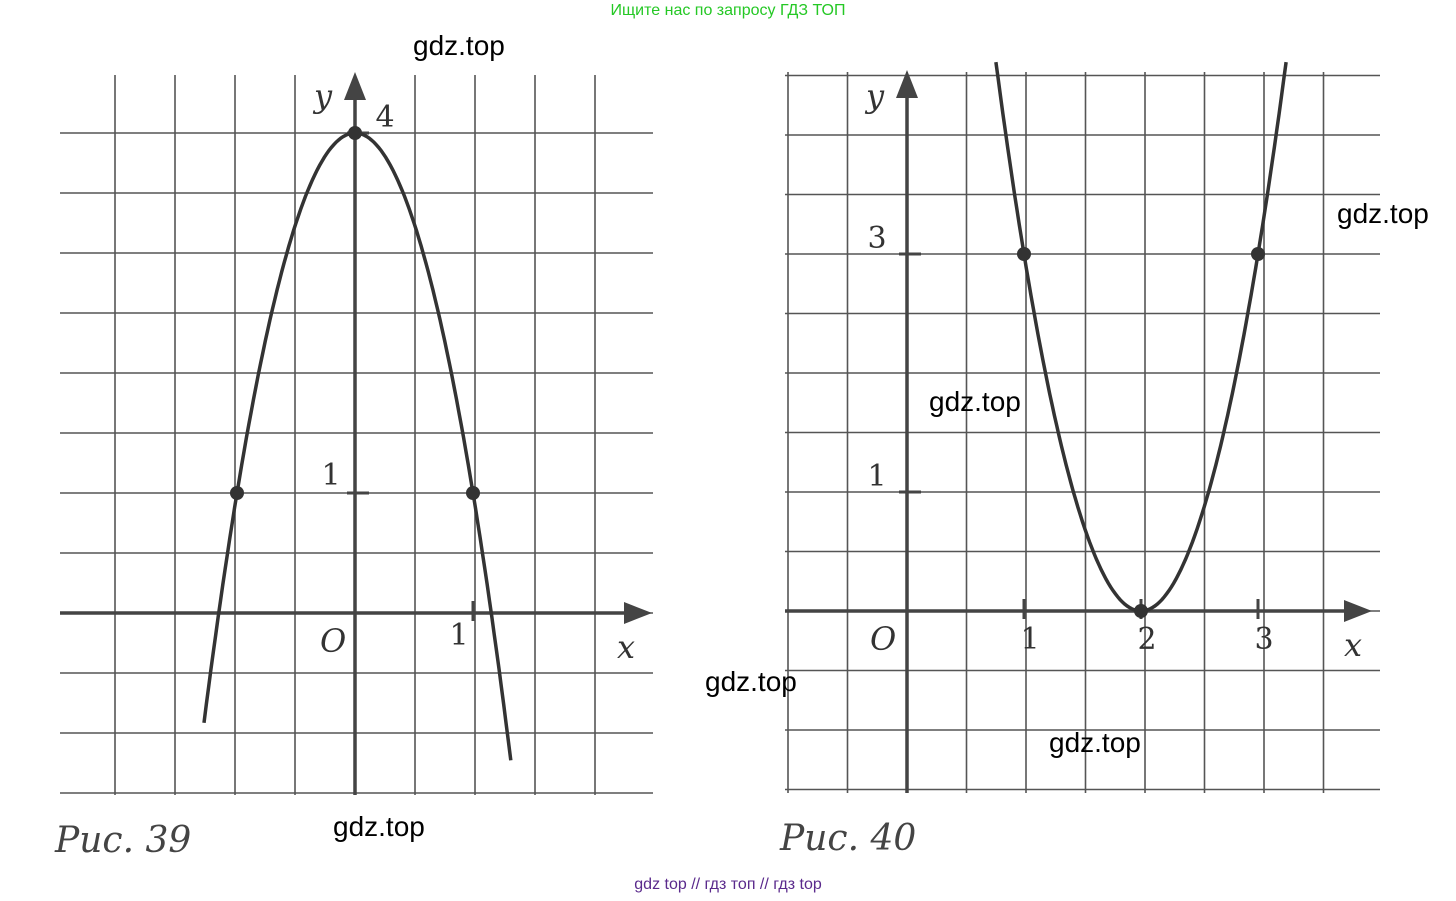 This screenshot has width=1456, height=901. What do you see at coordinates (876, 238) in the screenshot?
I see `y-tick-label: 3` at bounding box center [876, 238].